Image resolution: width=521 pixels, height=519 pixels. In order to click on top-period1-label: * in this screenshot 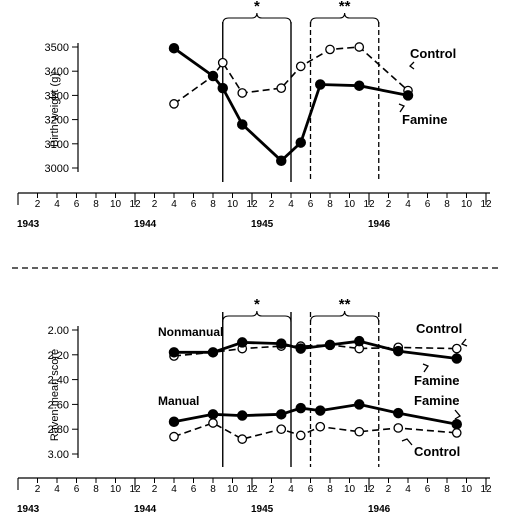, I will do `click(257, 7)`.